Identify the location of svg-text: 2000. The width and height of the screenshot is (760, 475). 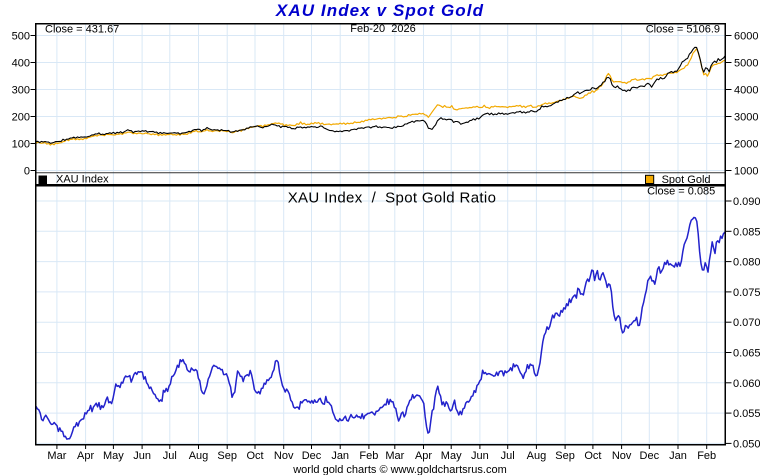
(746, 145).